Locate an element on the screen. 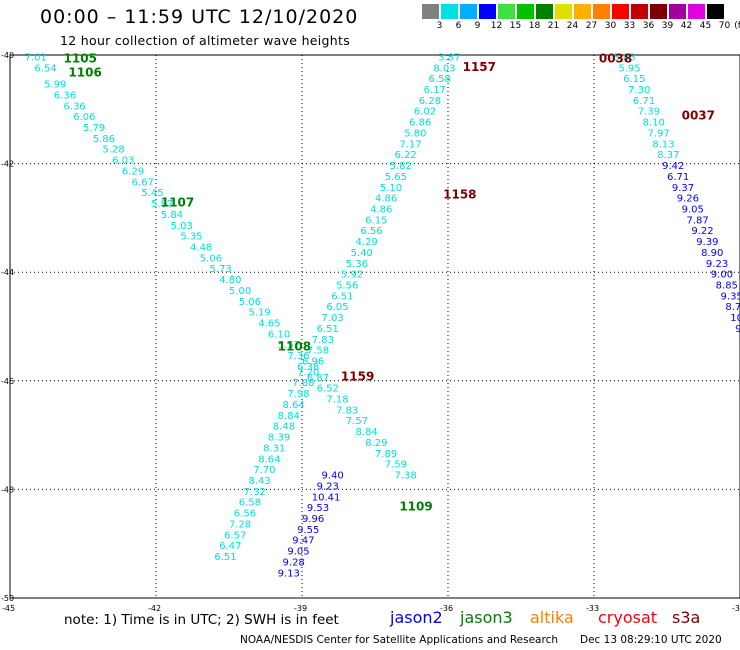  swh-value: 7.70 is located at coordinates (264, 470).